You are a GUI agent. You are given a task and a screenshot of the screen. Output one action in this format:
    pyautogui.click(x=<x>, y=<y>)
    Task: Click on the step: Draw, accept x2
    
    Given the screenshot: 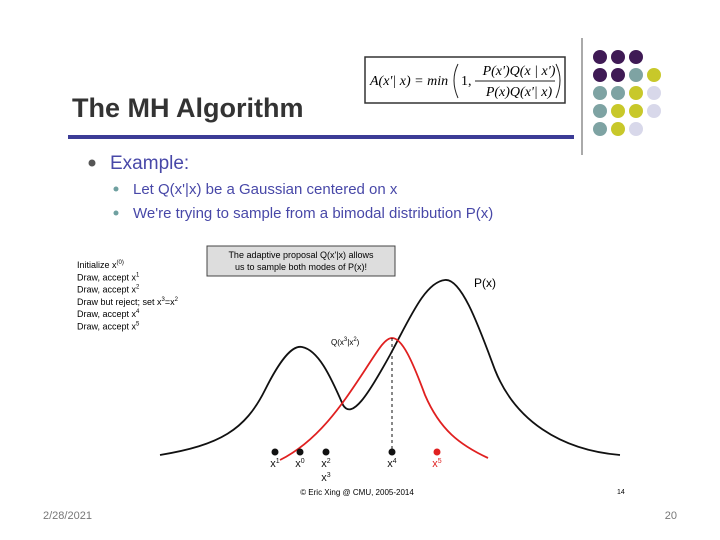 What is the action you would take?
    pyautogui.click(x=108, y=290)
    